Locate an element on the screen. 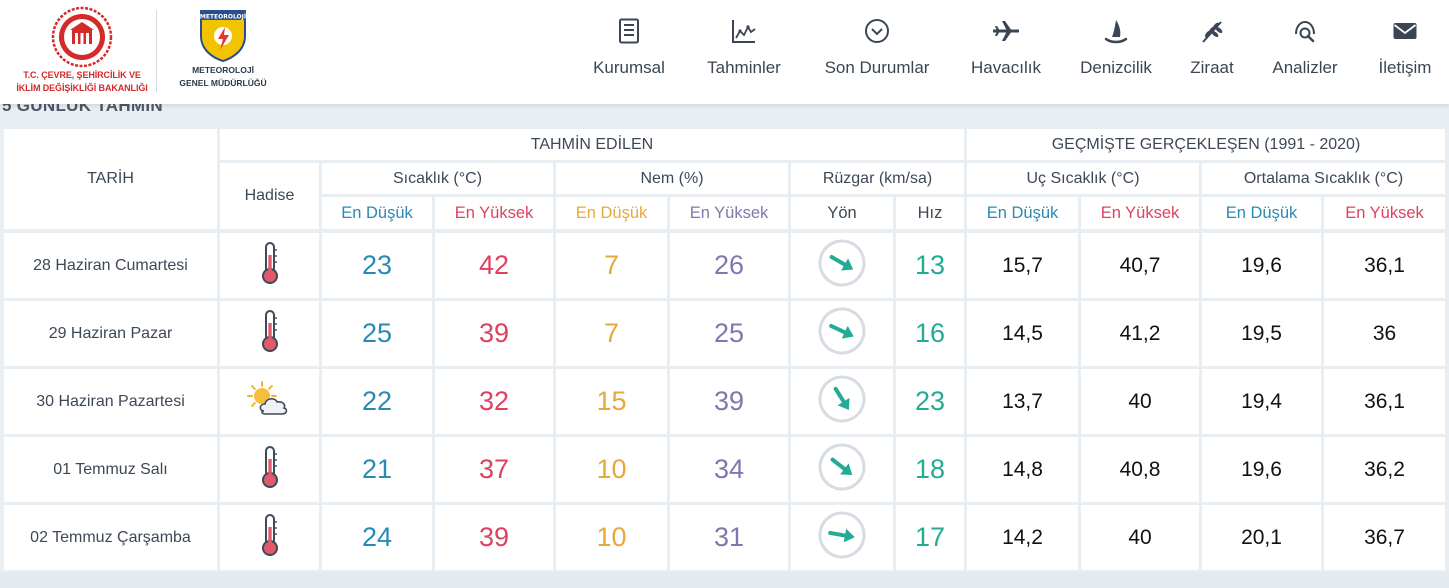 This screenshot has height=588, width=1449. header-history-group: GEÇMİŞTE GERÇEKLEŞEN (1991 - 2020) is located at coordinates (1206, 144).